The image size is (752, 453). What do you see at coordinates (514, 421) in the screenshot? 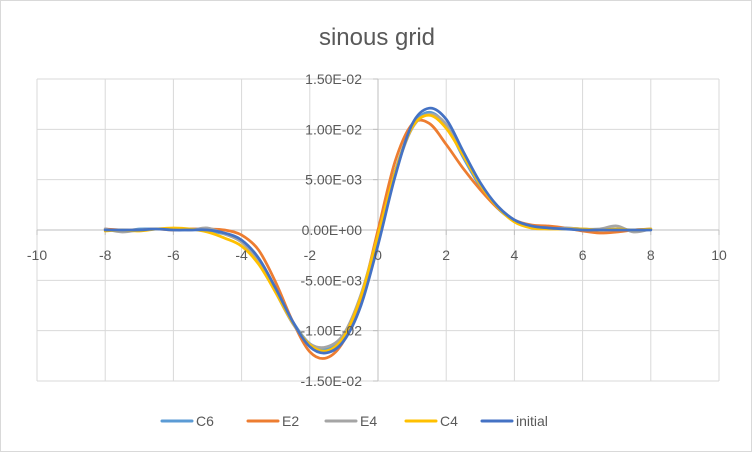
I see `legend-item-initial: initial` at bounding box center [514, 421].